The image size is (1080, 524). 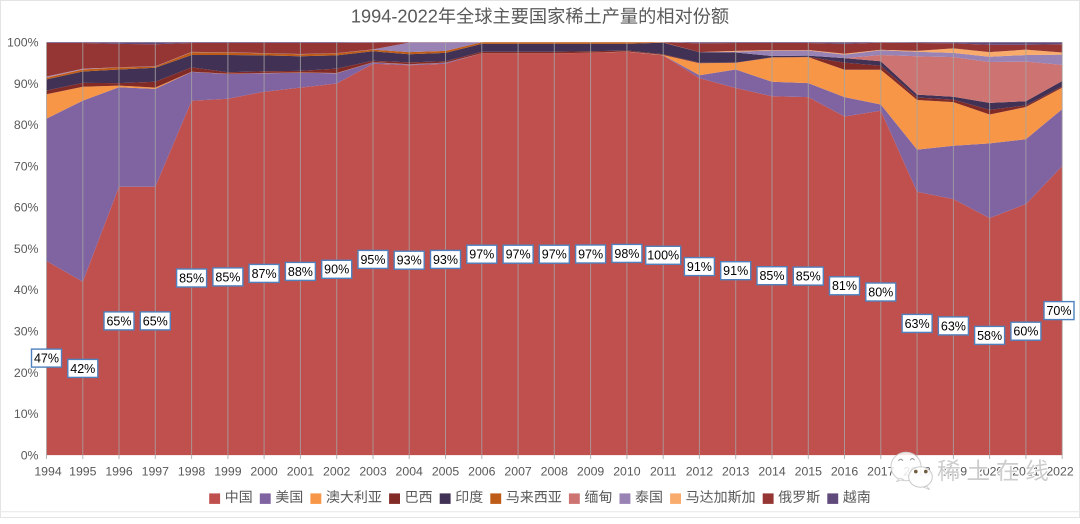 What do you see at coordinates (46, 359) in the screenshot?
I see `svg-text: 47%` at bounding box center [46, 359].